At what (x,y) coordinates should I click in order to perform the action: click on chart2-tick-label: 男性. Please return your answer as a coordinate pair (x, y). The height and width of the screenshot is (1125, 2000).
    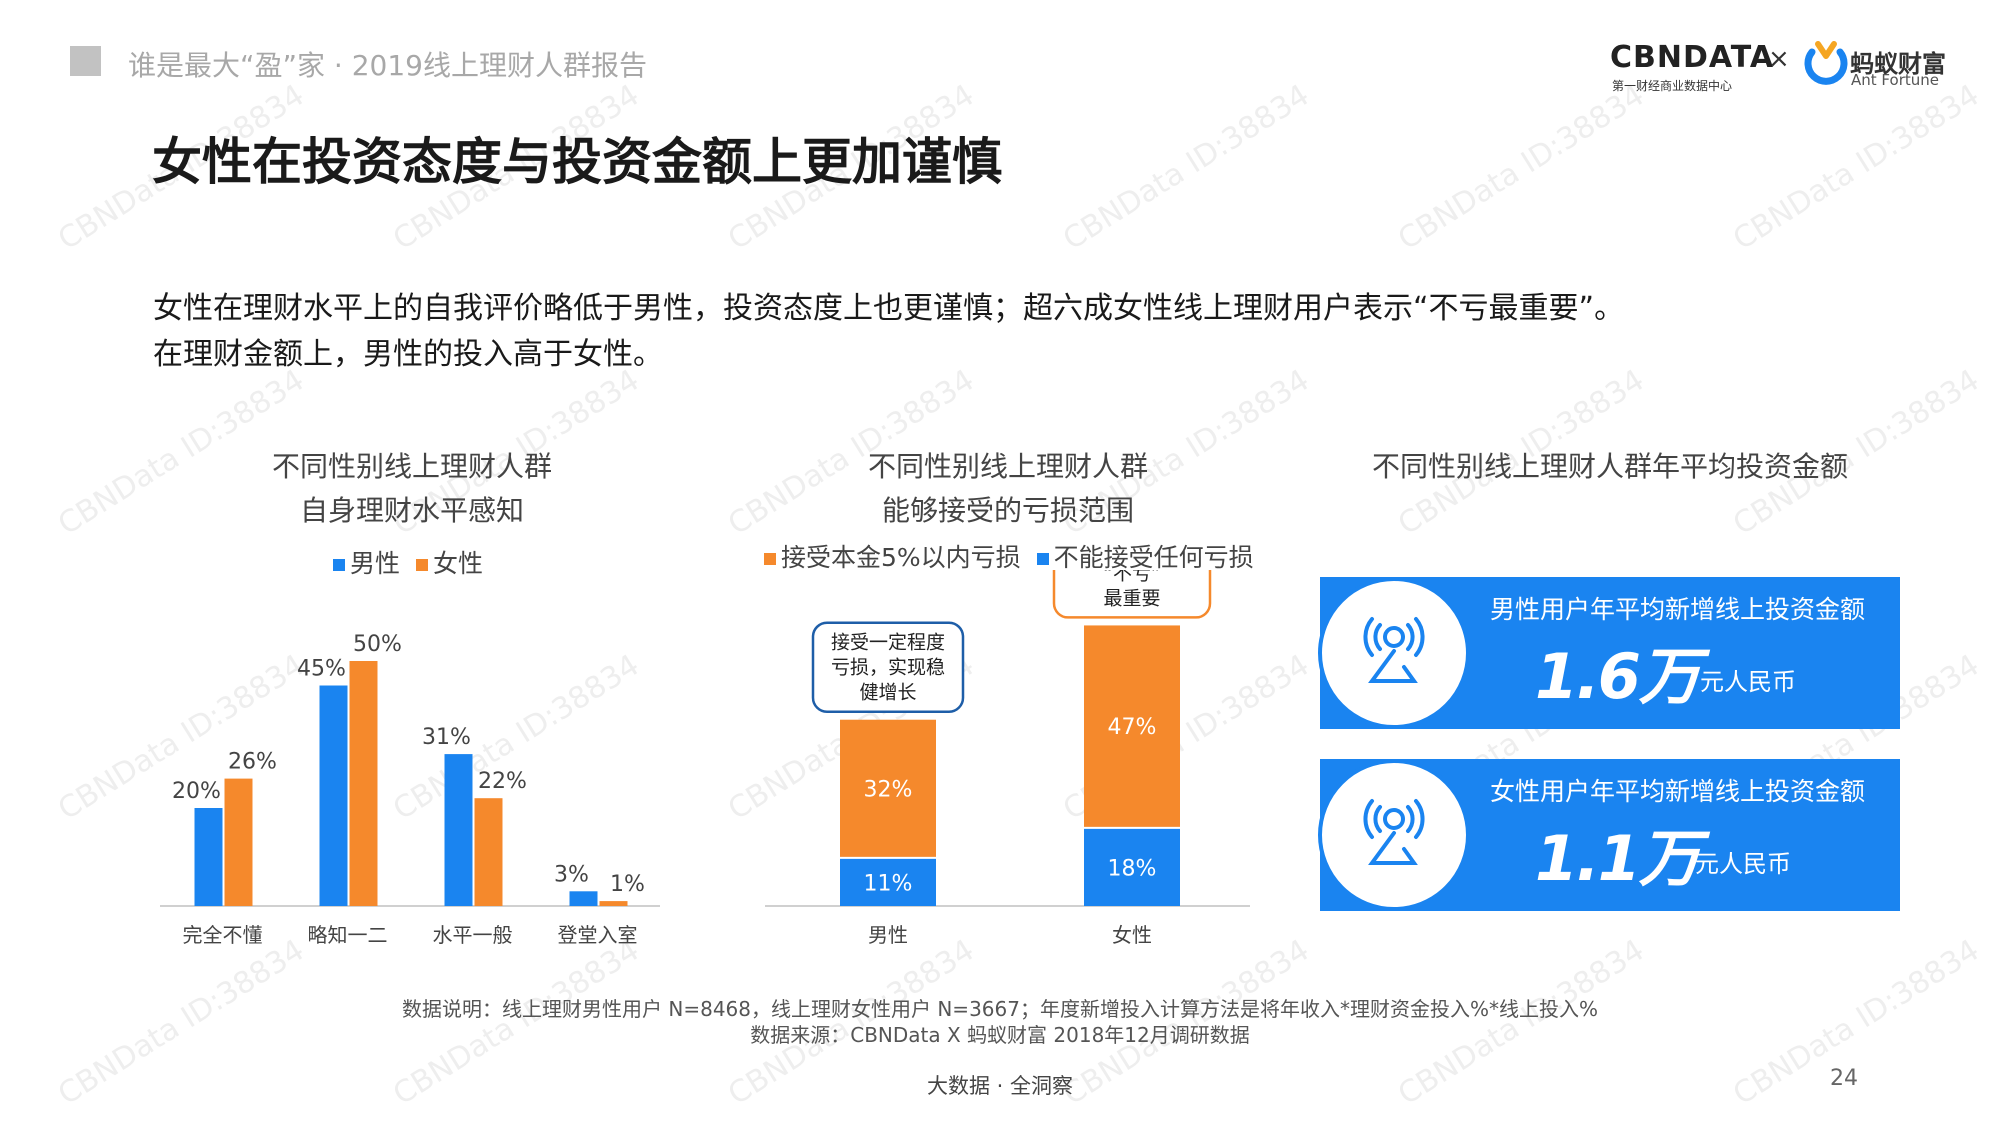
    Looking at the image, I should click on (888, 935).